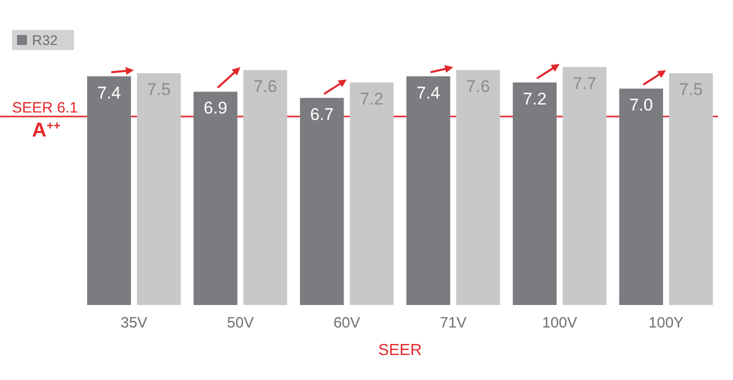 Image resolution: width=733 pixels, height=380 pixels. Describe the element at coordinates (46, 130) in the screenshot. I see `annotation: A$^{++}$` at that location.